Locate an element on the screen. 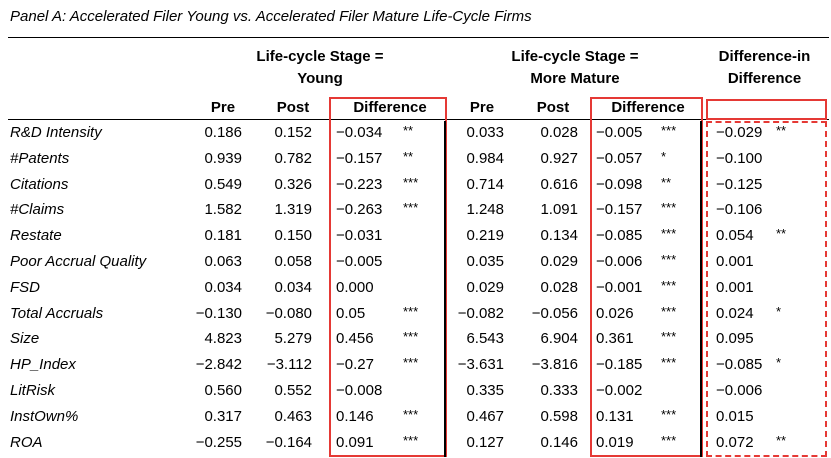 This screenshot has height=458, width=831. mature-post-cell: 0.927 is located at coordinates (559, 158).